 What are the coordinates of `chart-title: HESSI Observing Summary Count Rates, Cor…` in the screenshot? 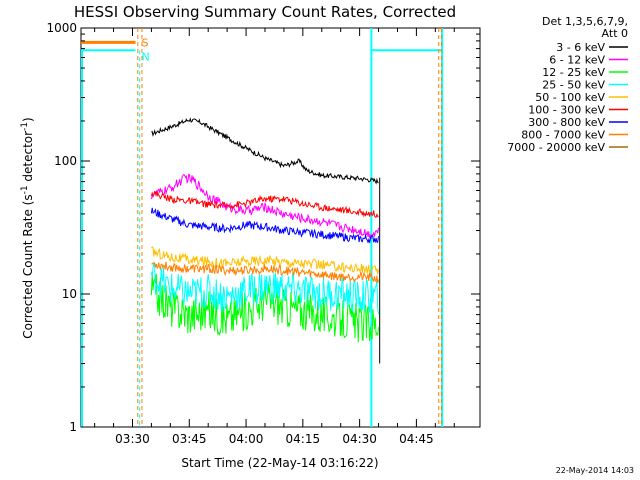 It's located at (265, 12).